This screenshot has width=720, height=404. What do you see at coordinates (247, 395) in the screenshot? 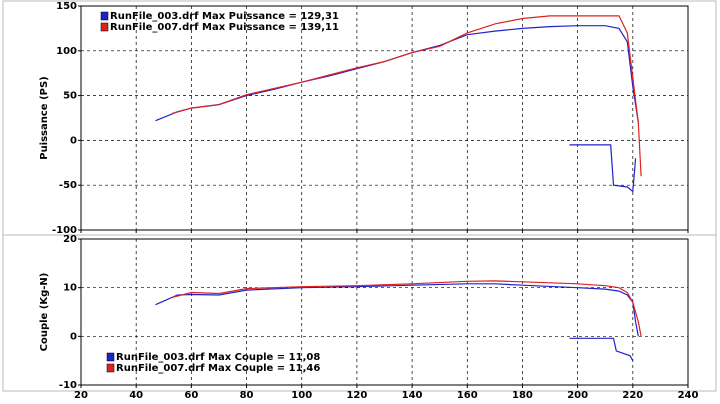
I see `x-tick-label: 80` at bounding box center [247, 395].